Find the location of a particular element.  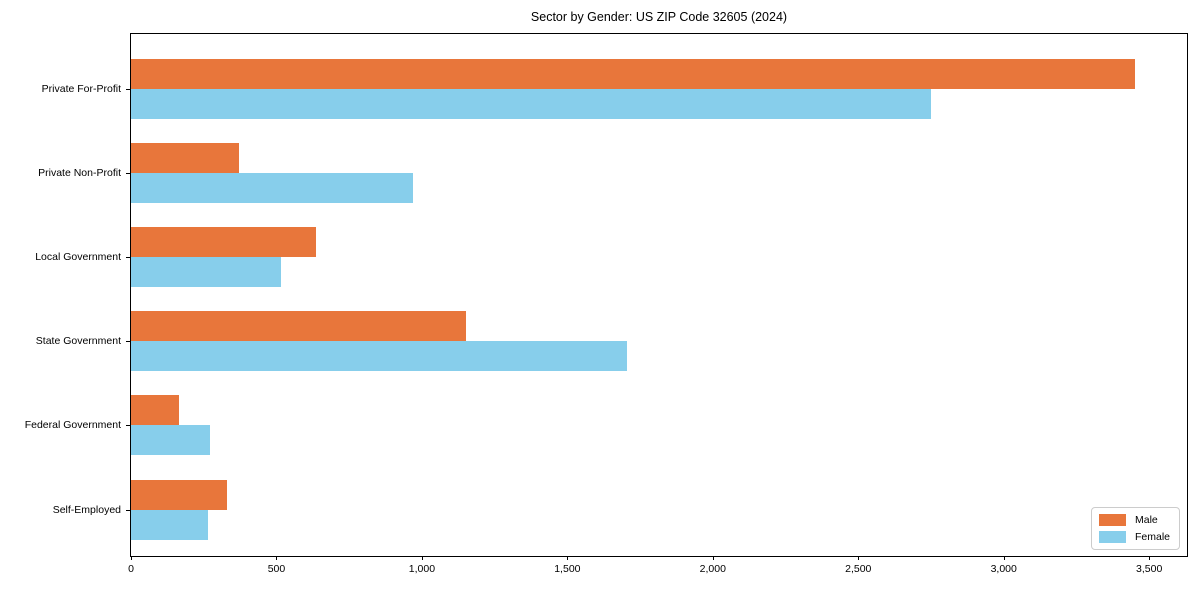

category-label-local-government: Local Government is located at coordinates (78, 256).